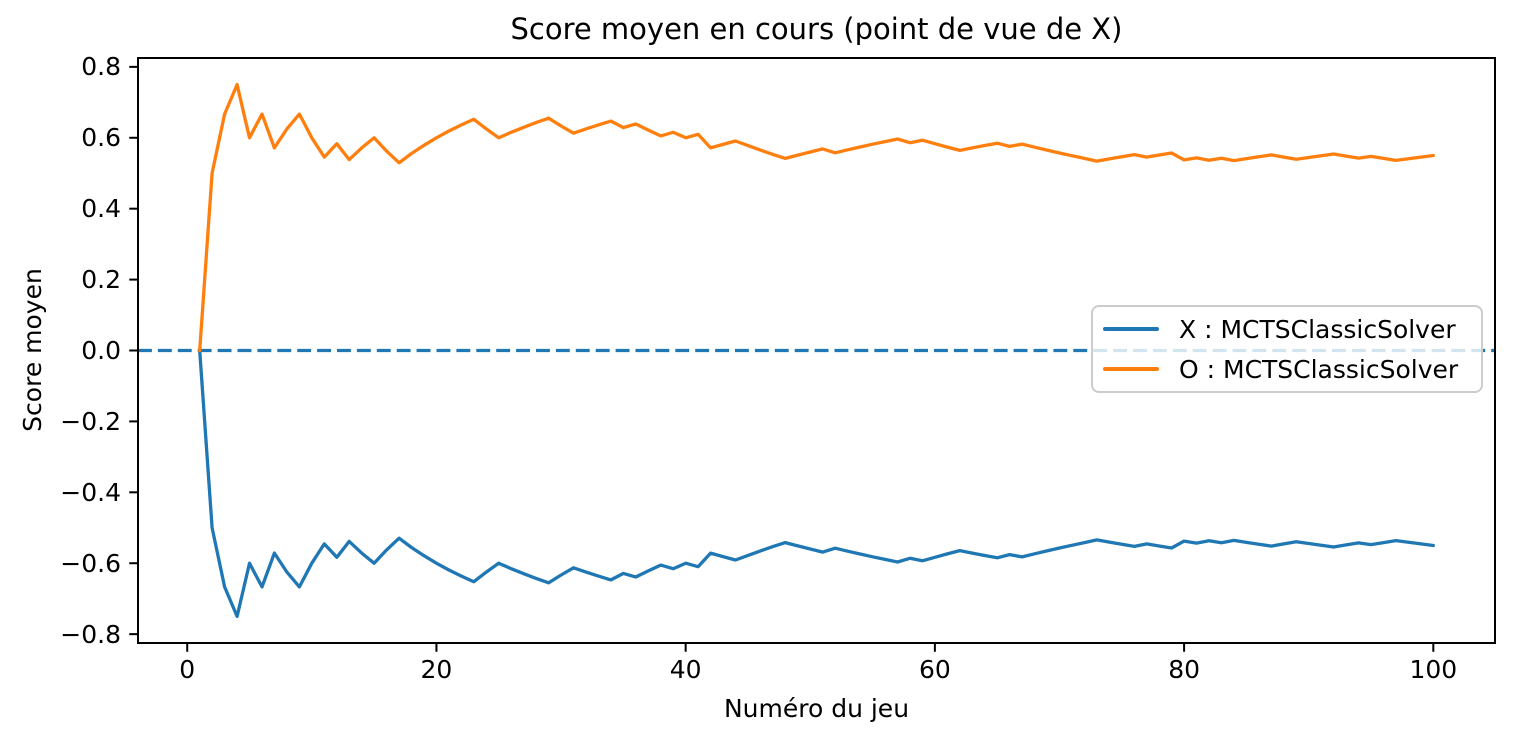 This screenshot has width=1514, height=745. What do you see at coordinates (1184, 669) in the screenshot?
I see `x-tick-label: 80` at bounding box center [1184, 669].